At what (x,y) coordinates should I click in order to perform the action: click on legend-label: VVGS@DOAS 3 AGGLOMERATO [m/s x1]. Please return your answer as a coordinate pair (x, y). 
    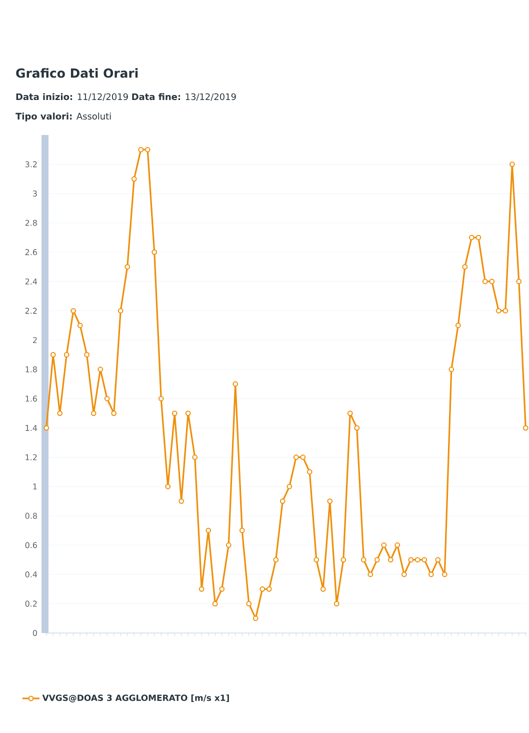
    Looking at the image, I should click on (135, 698).